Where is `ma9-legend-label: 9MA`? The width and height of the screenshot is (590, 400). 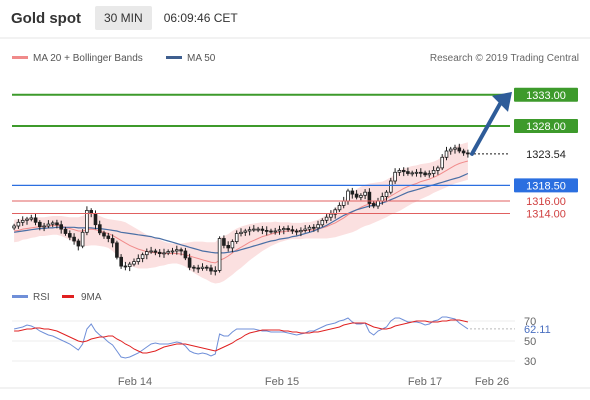
ma9-legend-label: 9MA is located at coordinates (91, 297).